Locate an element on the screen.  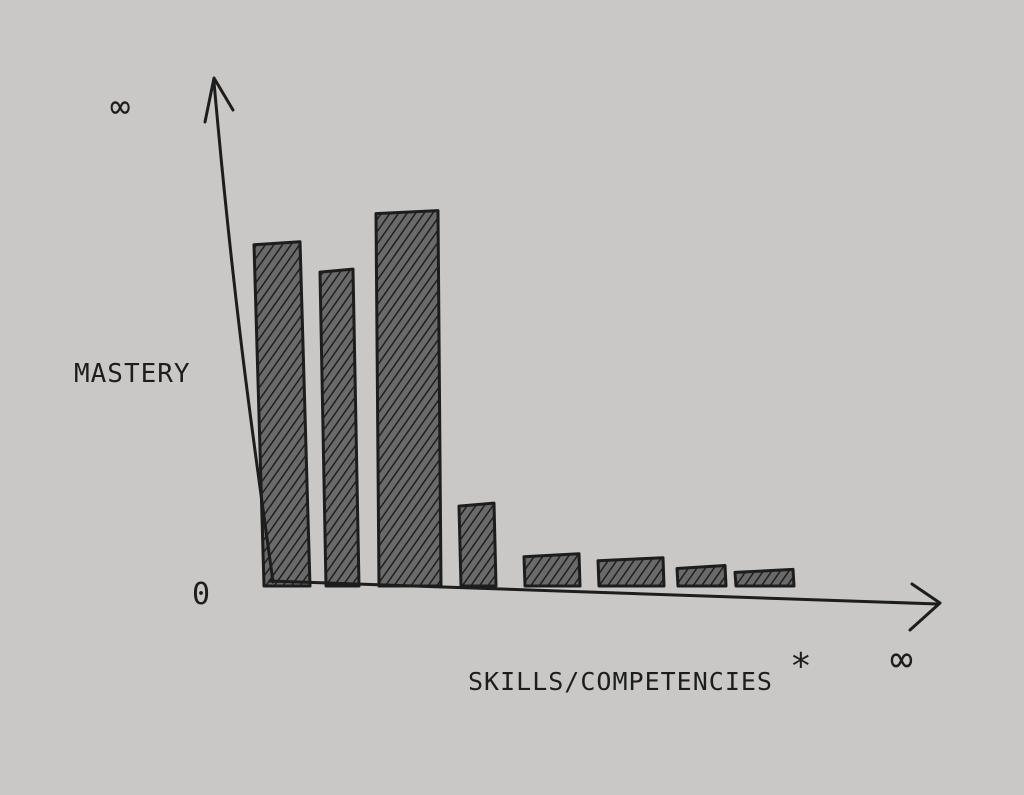
y-axis-arrowhead is located at coordinates (219, 100).